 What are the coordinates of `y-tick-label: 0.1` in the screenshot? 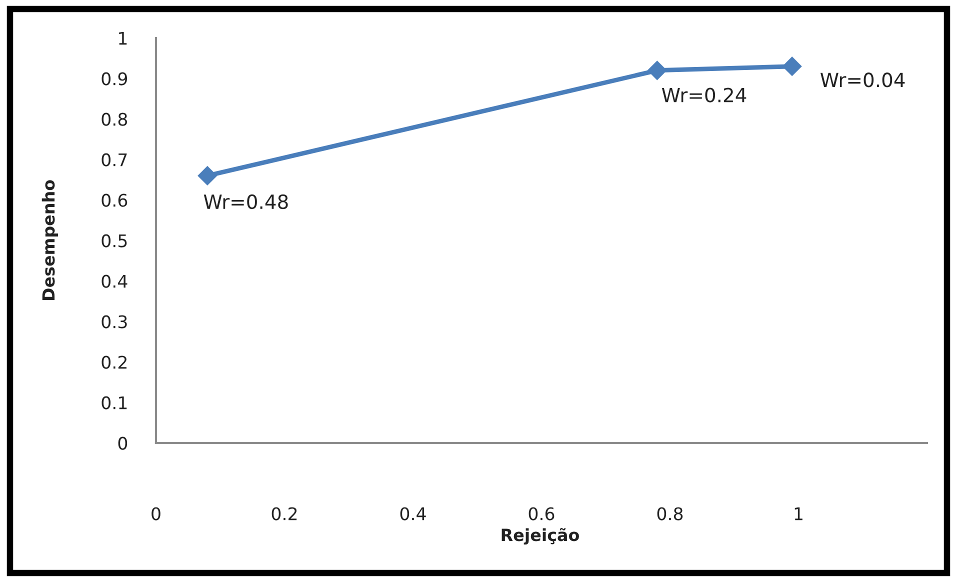 It's located at (114, 403).